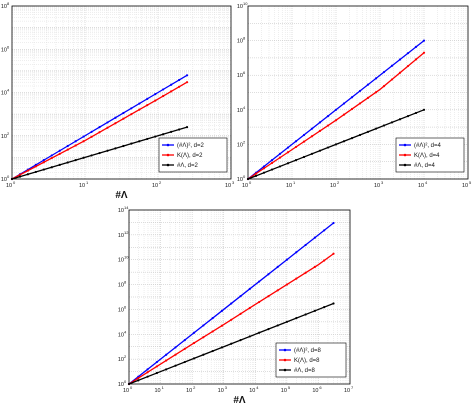  I want to click on x-axis-label: #Λ, so click(239, 400).